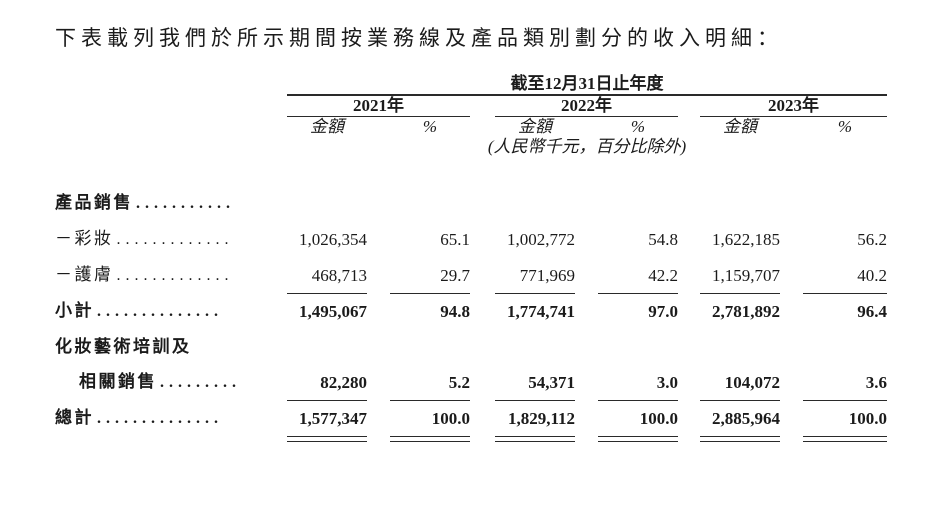  Describe the element at coordinates (378, 106) in the screenshot. I see `year-header-2021: 2021年` at that location.